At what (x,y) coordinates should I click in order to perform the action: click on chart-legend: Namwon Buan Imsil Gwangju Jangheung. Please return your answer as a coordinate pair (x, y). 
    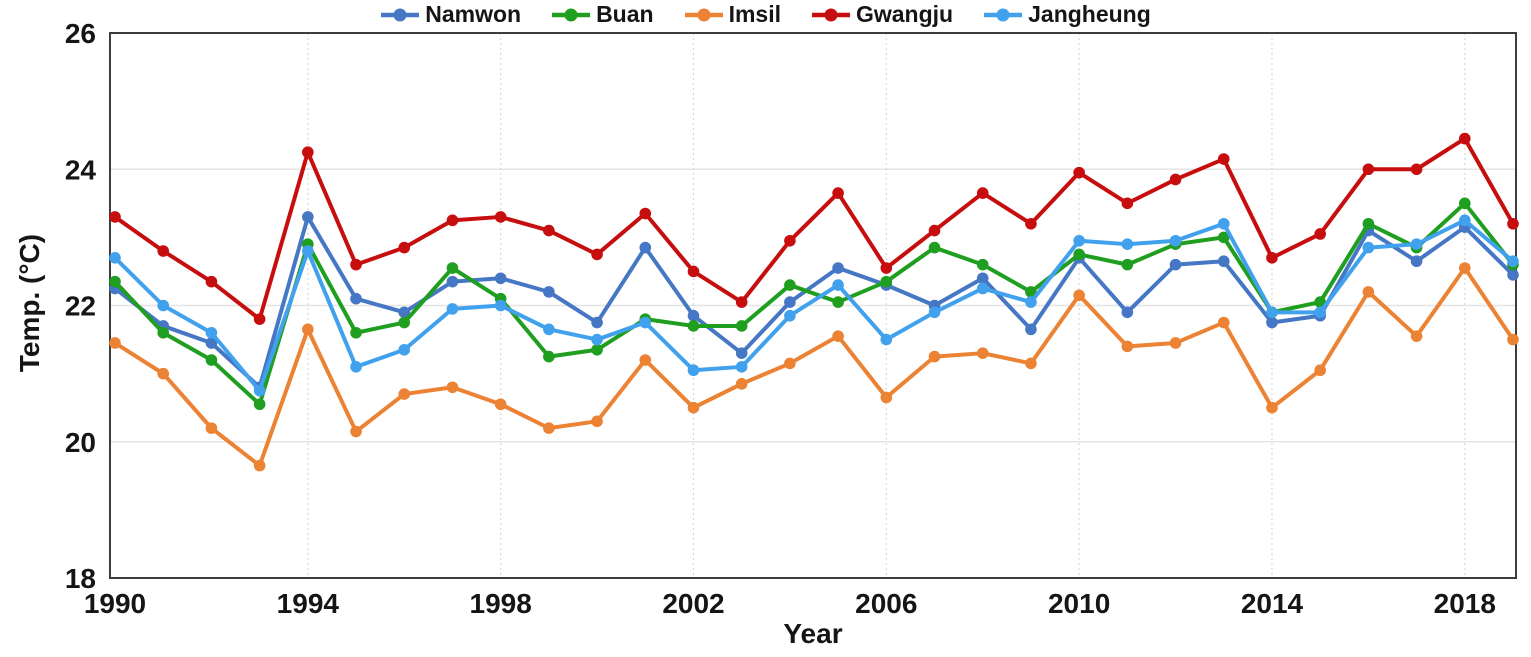
    Looking at the image, I should click on (765, 14).